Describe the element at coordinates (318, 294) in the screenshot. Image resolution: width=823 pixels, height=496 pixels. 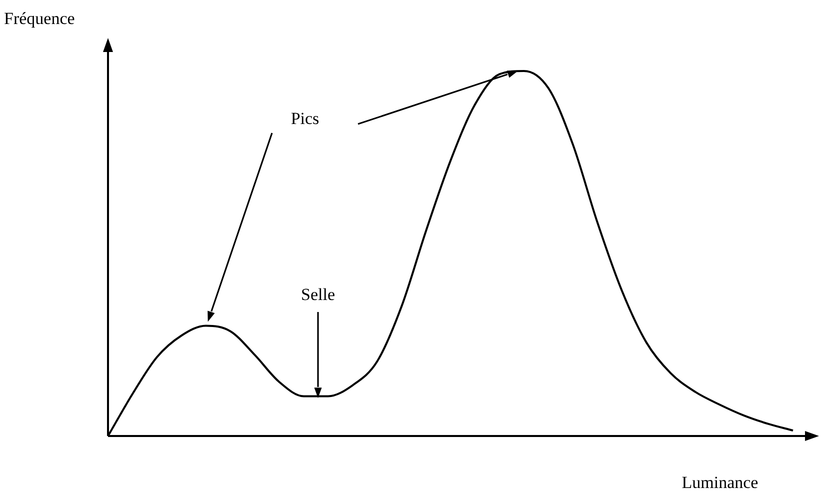
I see `annotation: Selle` at that location.